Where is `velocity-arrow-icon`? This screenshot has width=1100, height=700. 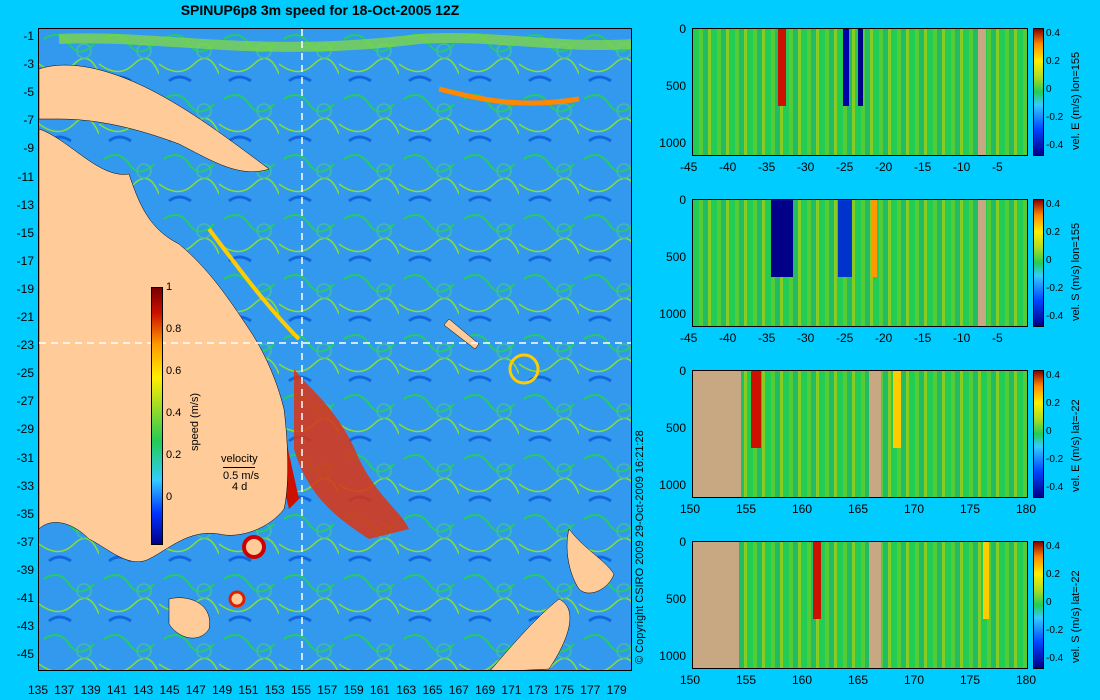 velocity-arrow-icon is located at coordinates (239, 467).